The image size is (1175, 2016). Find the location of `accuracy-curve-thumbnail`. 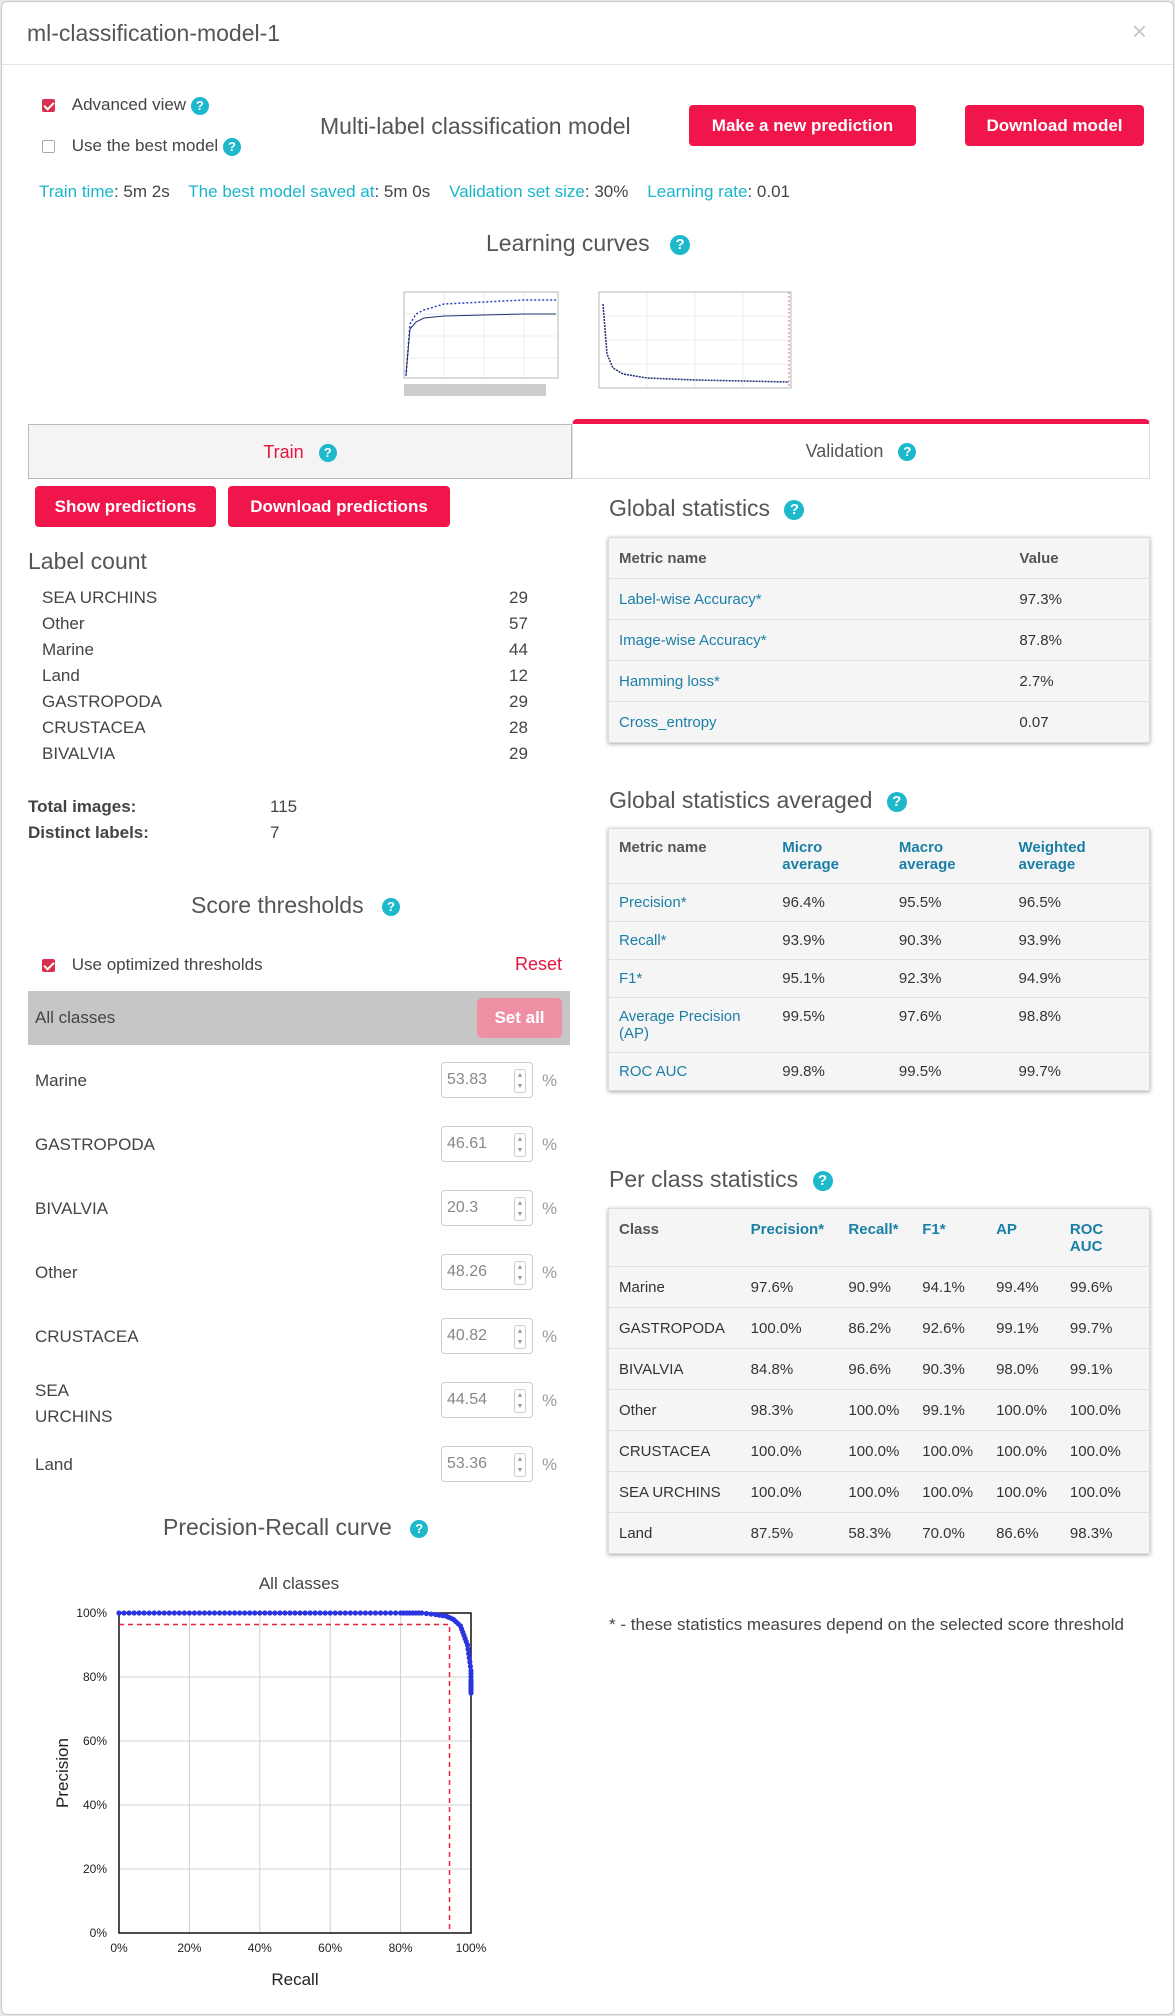

accuracy-curve-thumbnail is located at coordinates (474, 342).